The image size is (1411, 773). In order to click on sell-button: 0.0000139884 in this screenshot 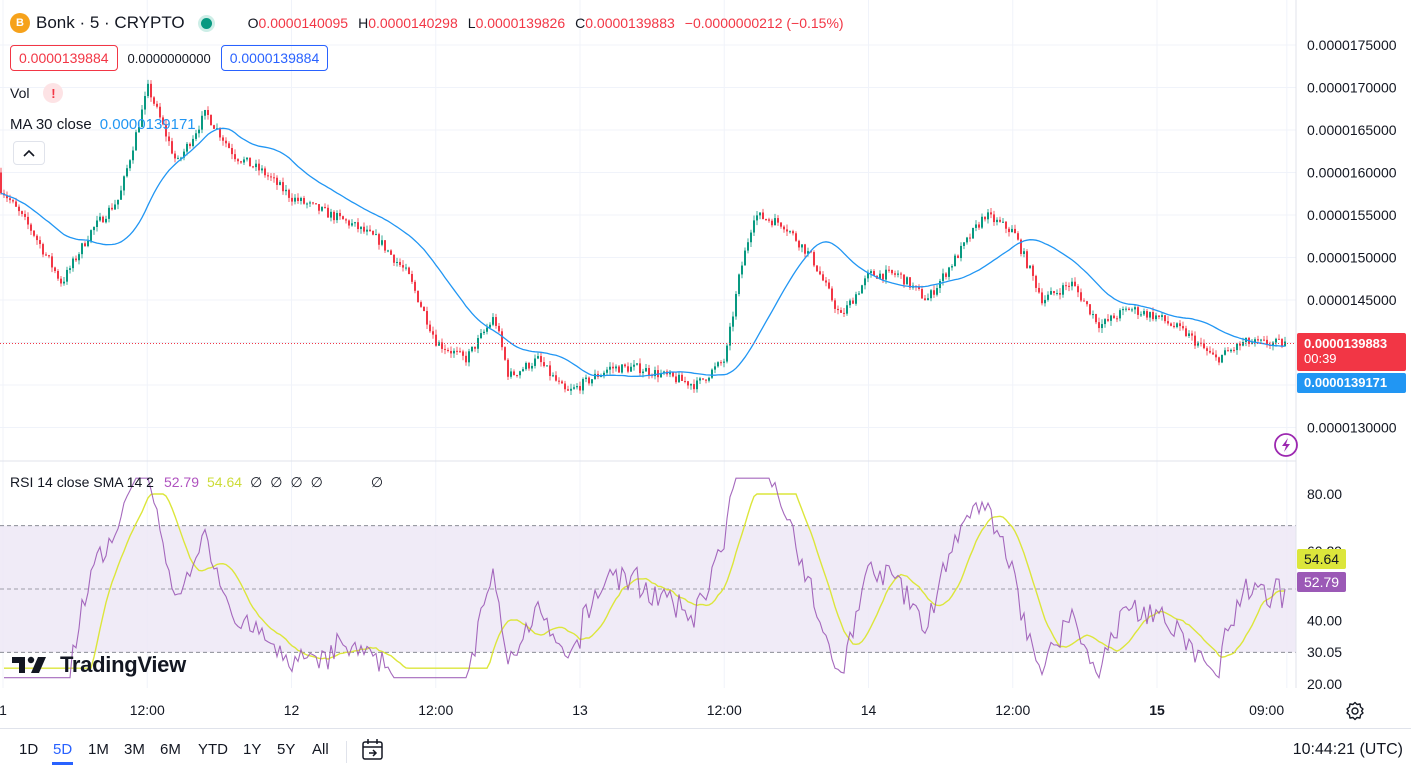, I will do `click(64, 58)`.